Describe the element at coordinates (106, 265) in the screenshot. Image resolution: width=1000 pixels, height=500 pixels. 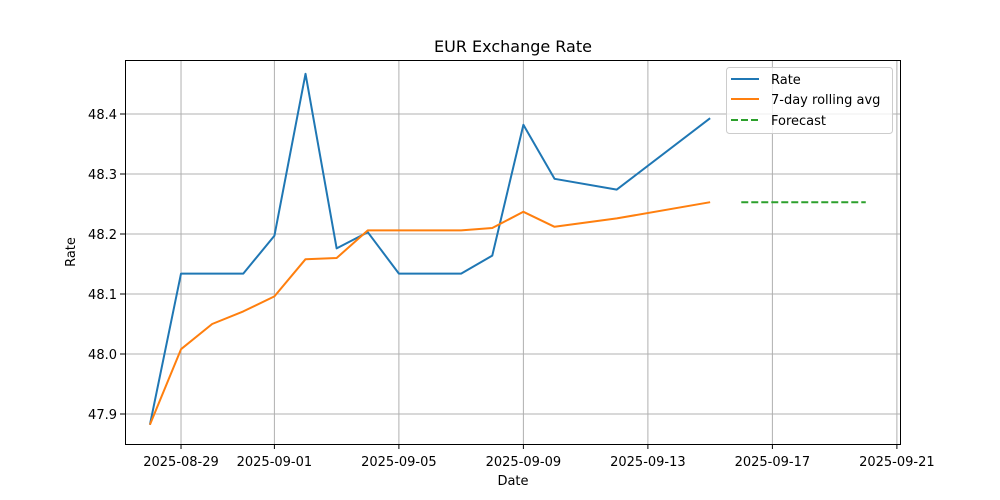
I see `y-axis: 47.9 48.0 48.1 48.2 48.3 48.4` at that location.